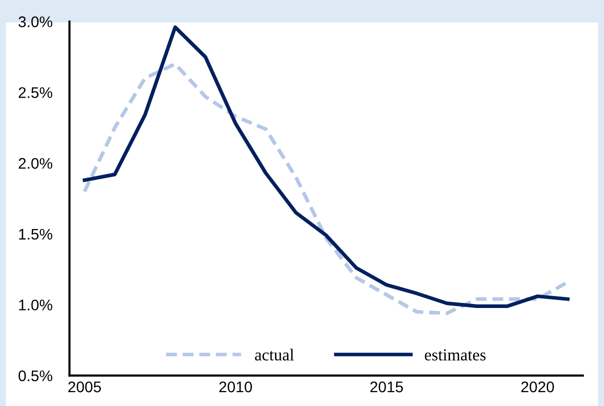  I want to click on y-tick-label: 1.0%, so click(35, 305).